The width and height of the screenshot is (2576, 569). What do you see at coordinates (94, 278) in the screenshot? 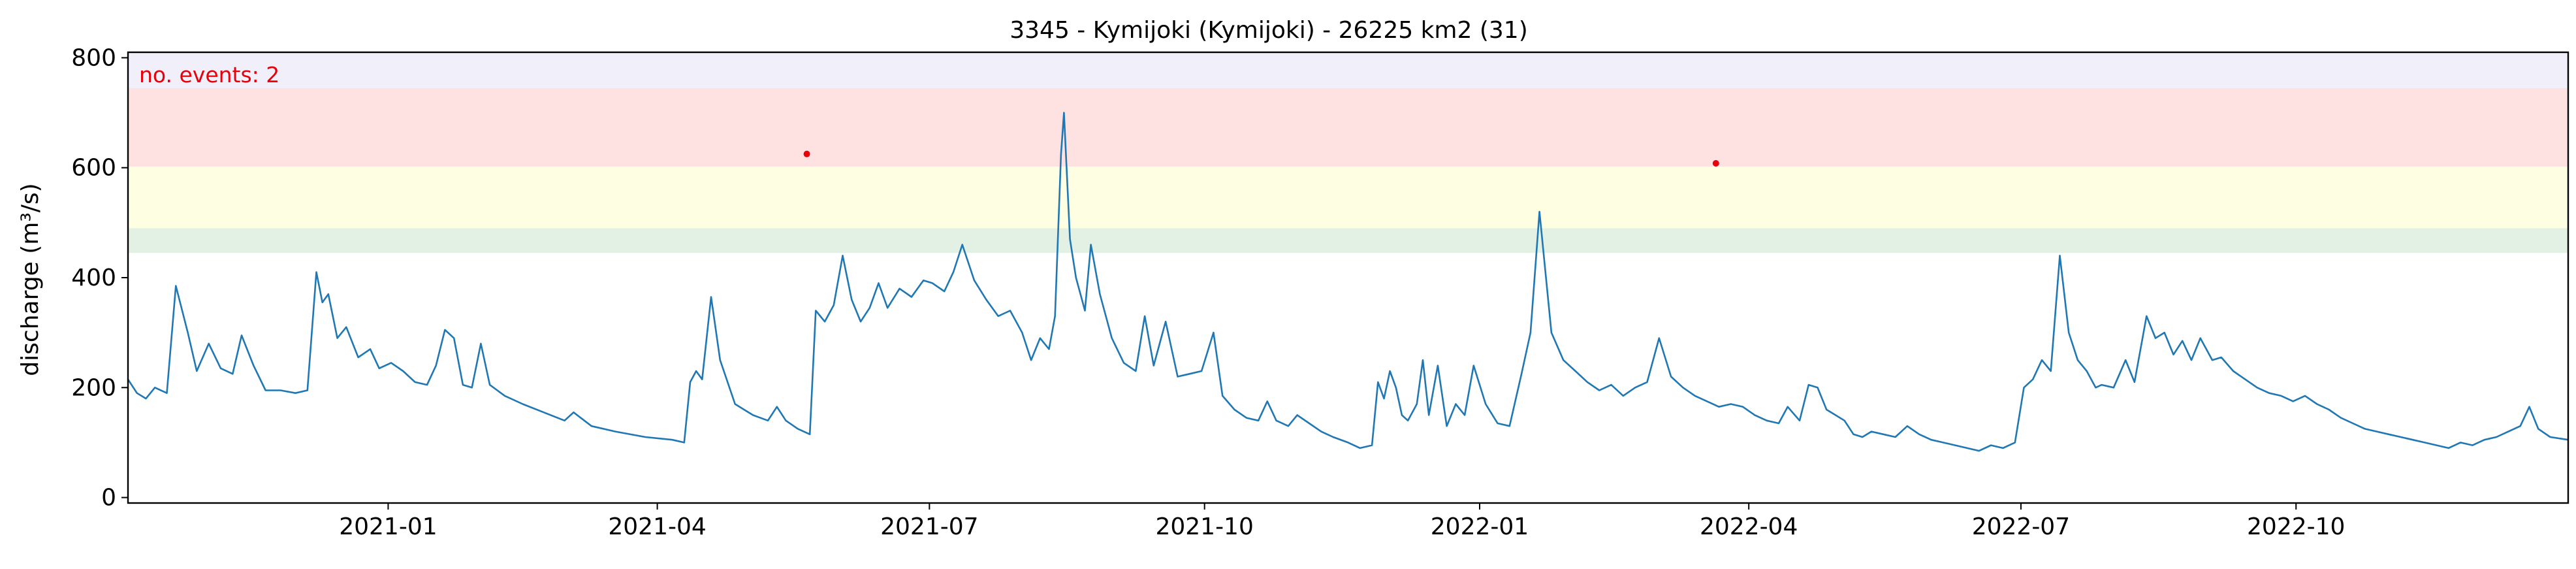
I see `y-tick-label-400: 400` at bounding box center [94, 278].